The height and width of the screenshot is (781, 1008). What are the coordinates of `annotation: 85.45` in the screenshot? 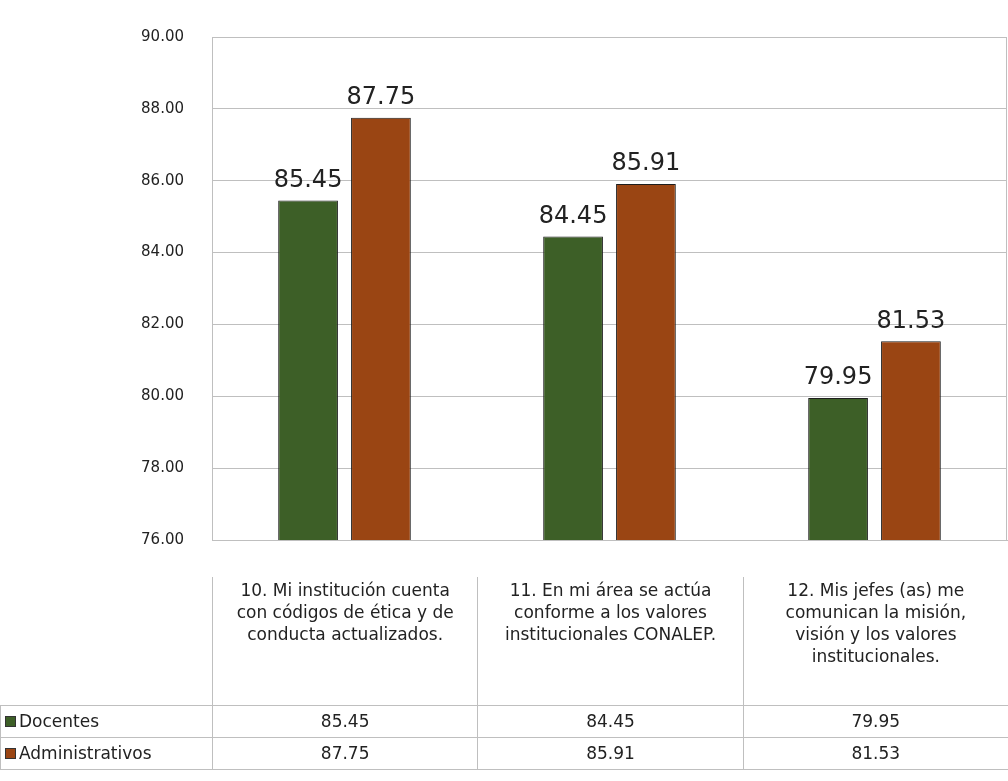 It's located at (308, 178).